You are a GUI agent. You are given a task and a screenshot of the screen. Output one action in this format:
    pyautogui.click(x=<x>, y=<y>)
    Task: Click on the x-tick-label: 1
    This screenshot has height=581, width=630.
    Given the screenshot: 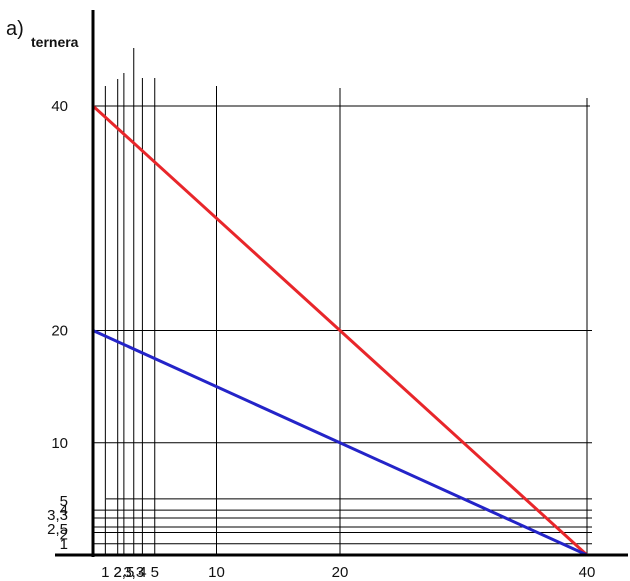 What is the action you would take?
    pyautogui.click(x=105, y=572)
    